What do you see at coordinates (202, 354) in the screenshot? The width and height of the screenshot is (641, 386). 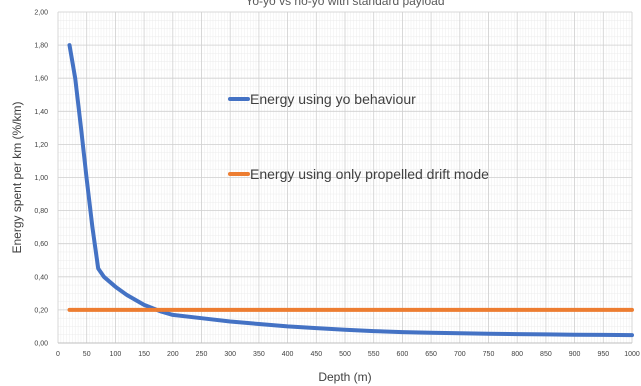 I see `x-tick-label: 250` at bounding box center [202, 354].